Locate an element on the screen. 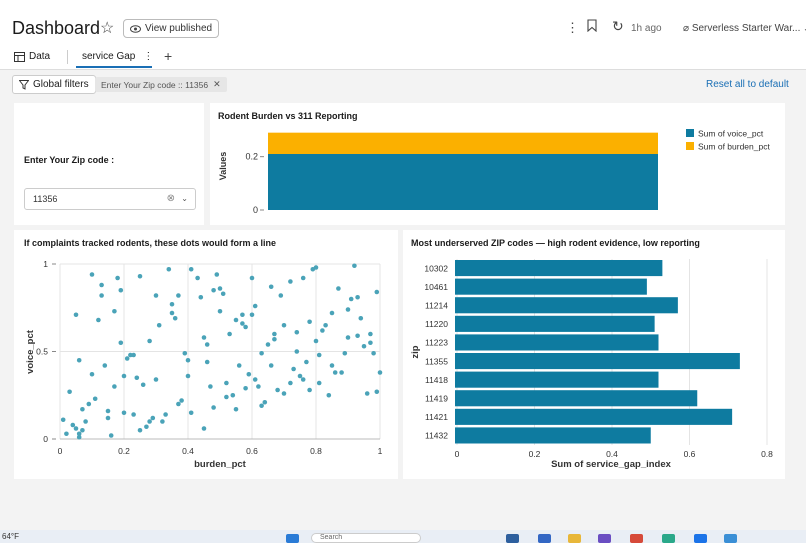 The image size is (806, 543). legend-label: Sum of voice_pct is located at coordinates (731, 134).